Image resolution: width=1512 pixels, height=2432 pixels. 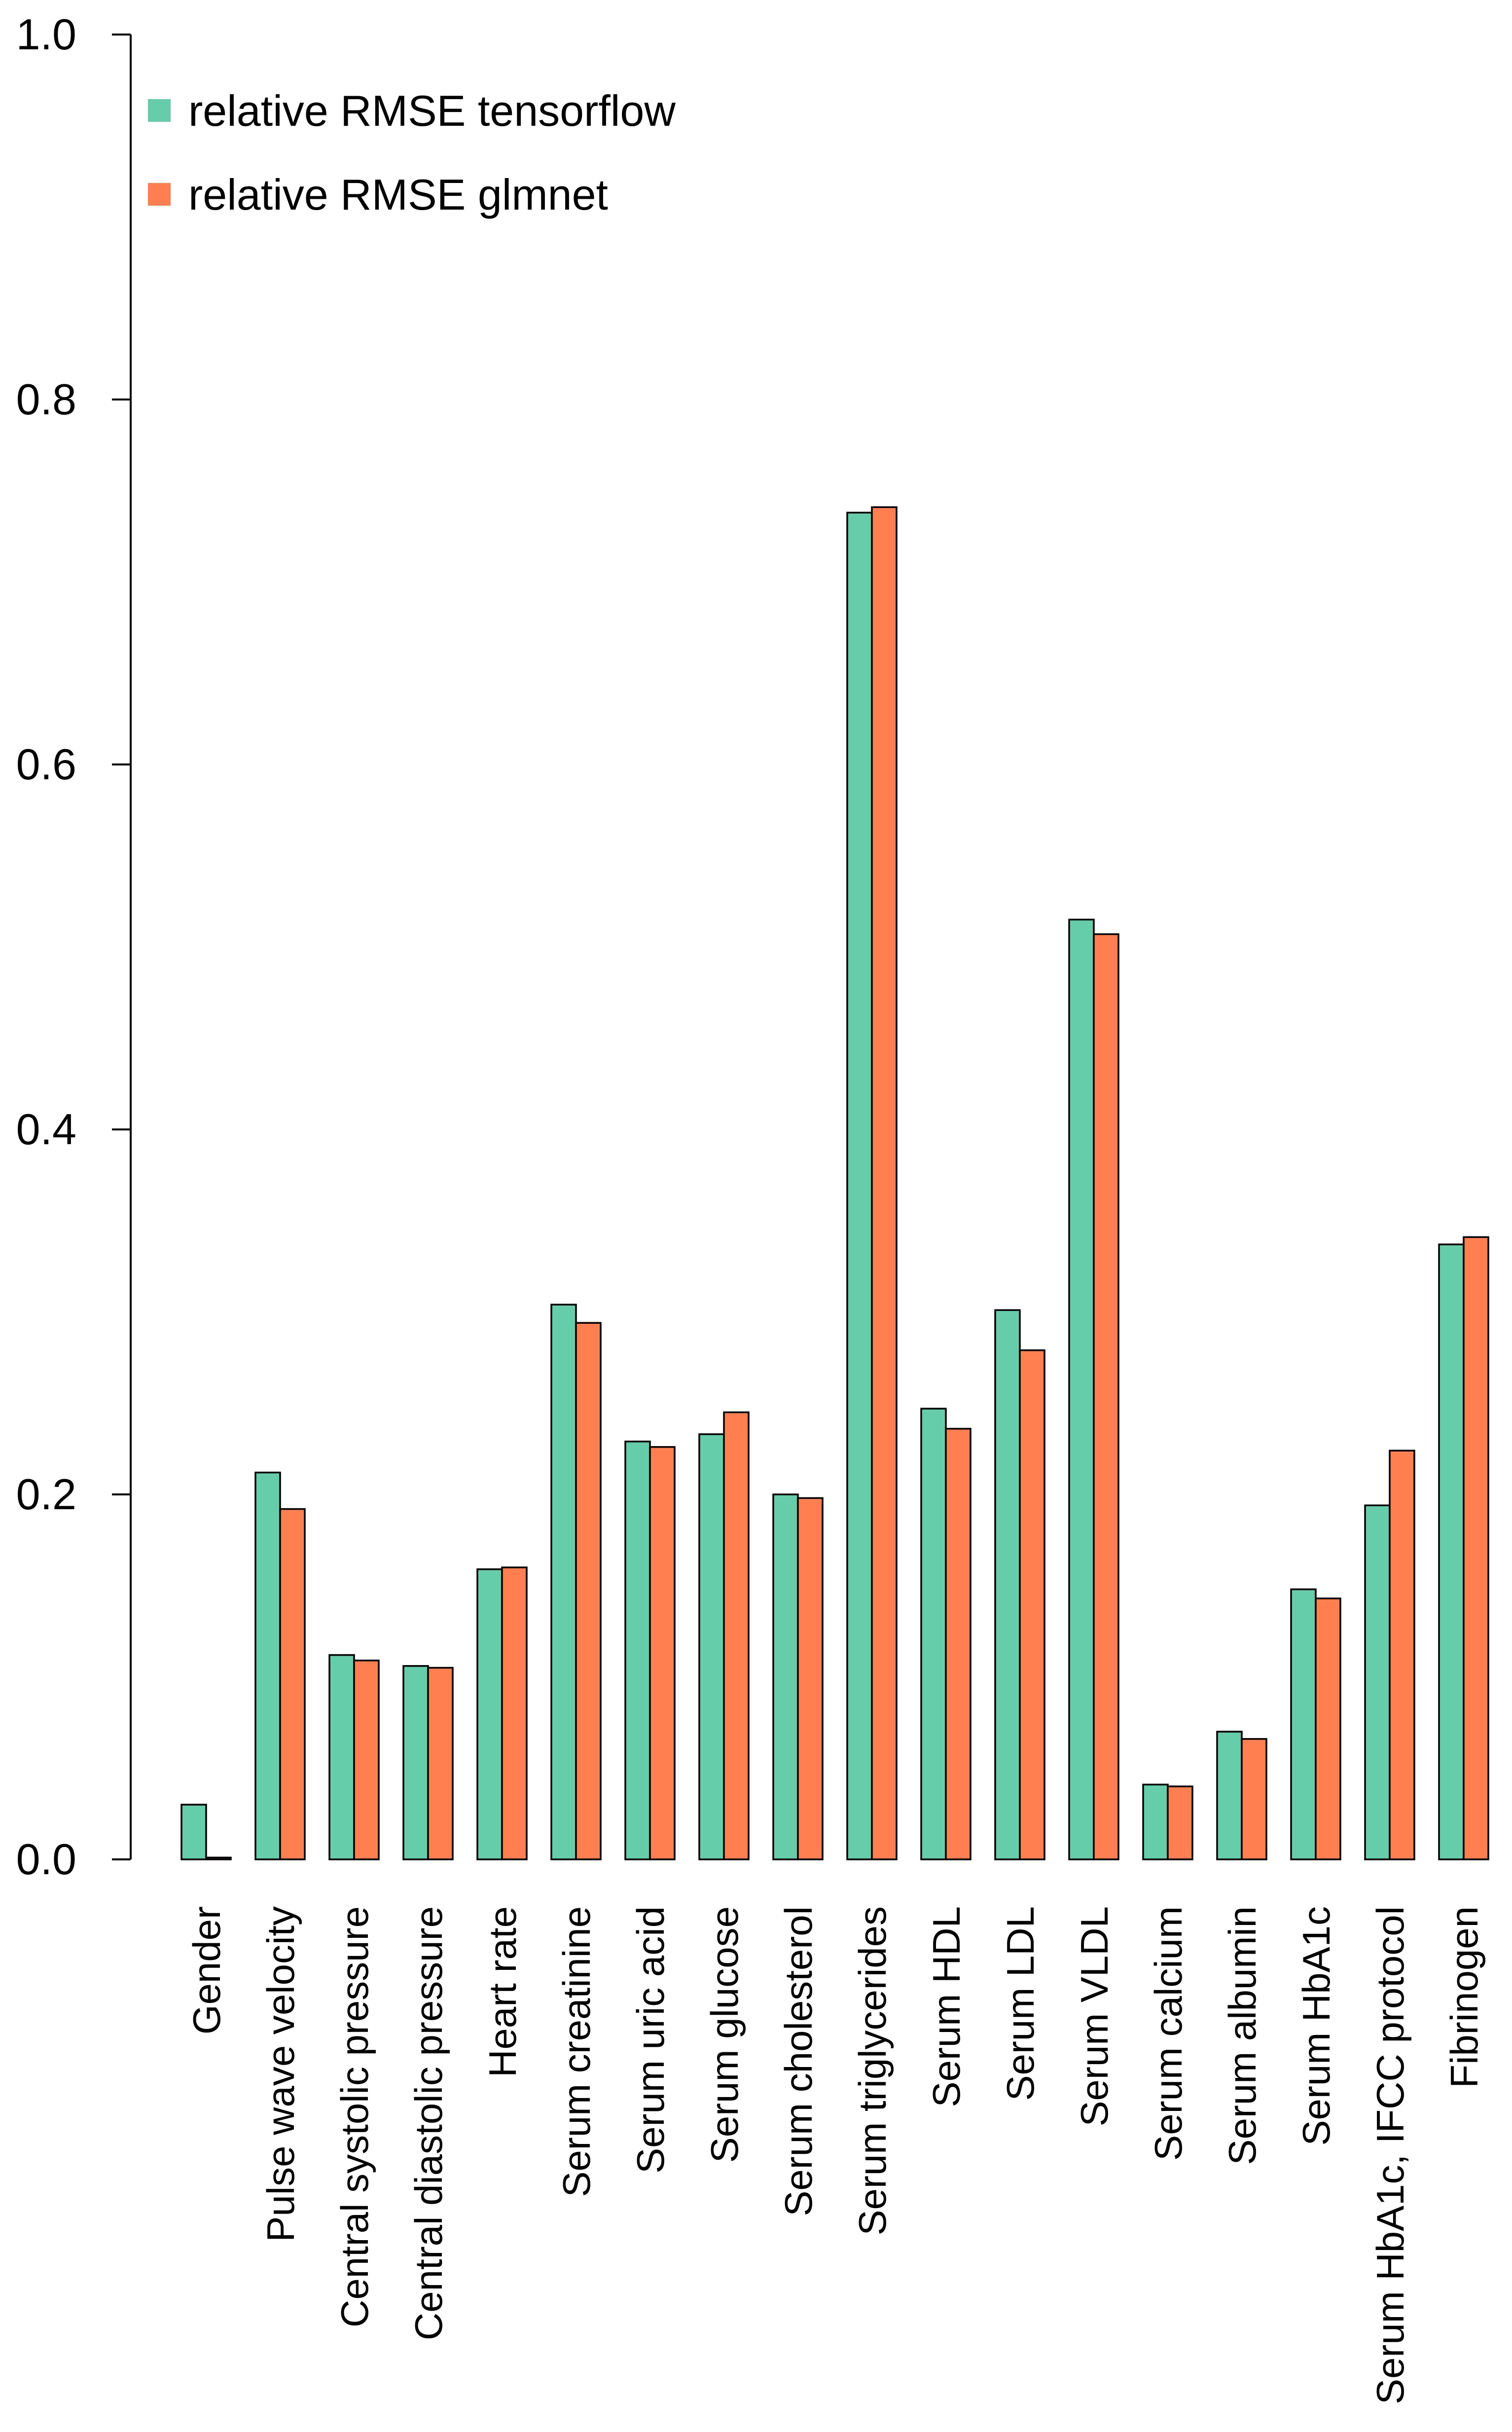 I want to click on x-category-label: Serum albumin, so click(x=1242, y=2035).